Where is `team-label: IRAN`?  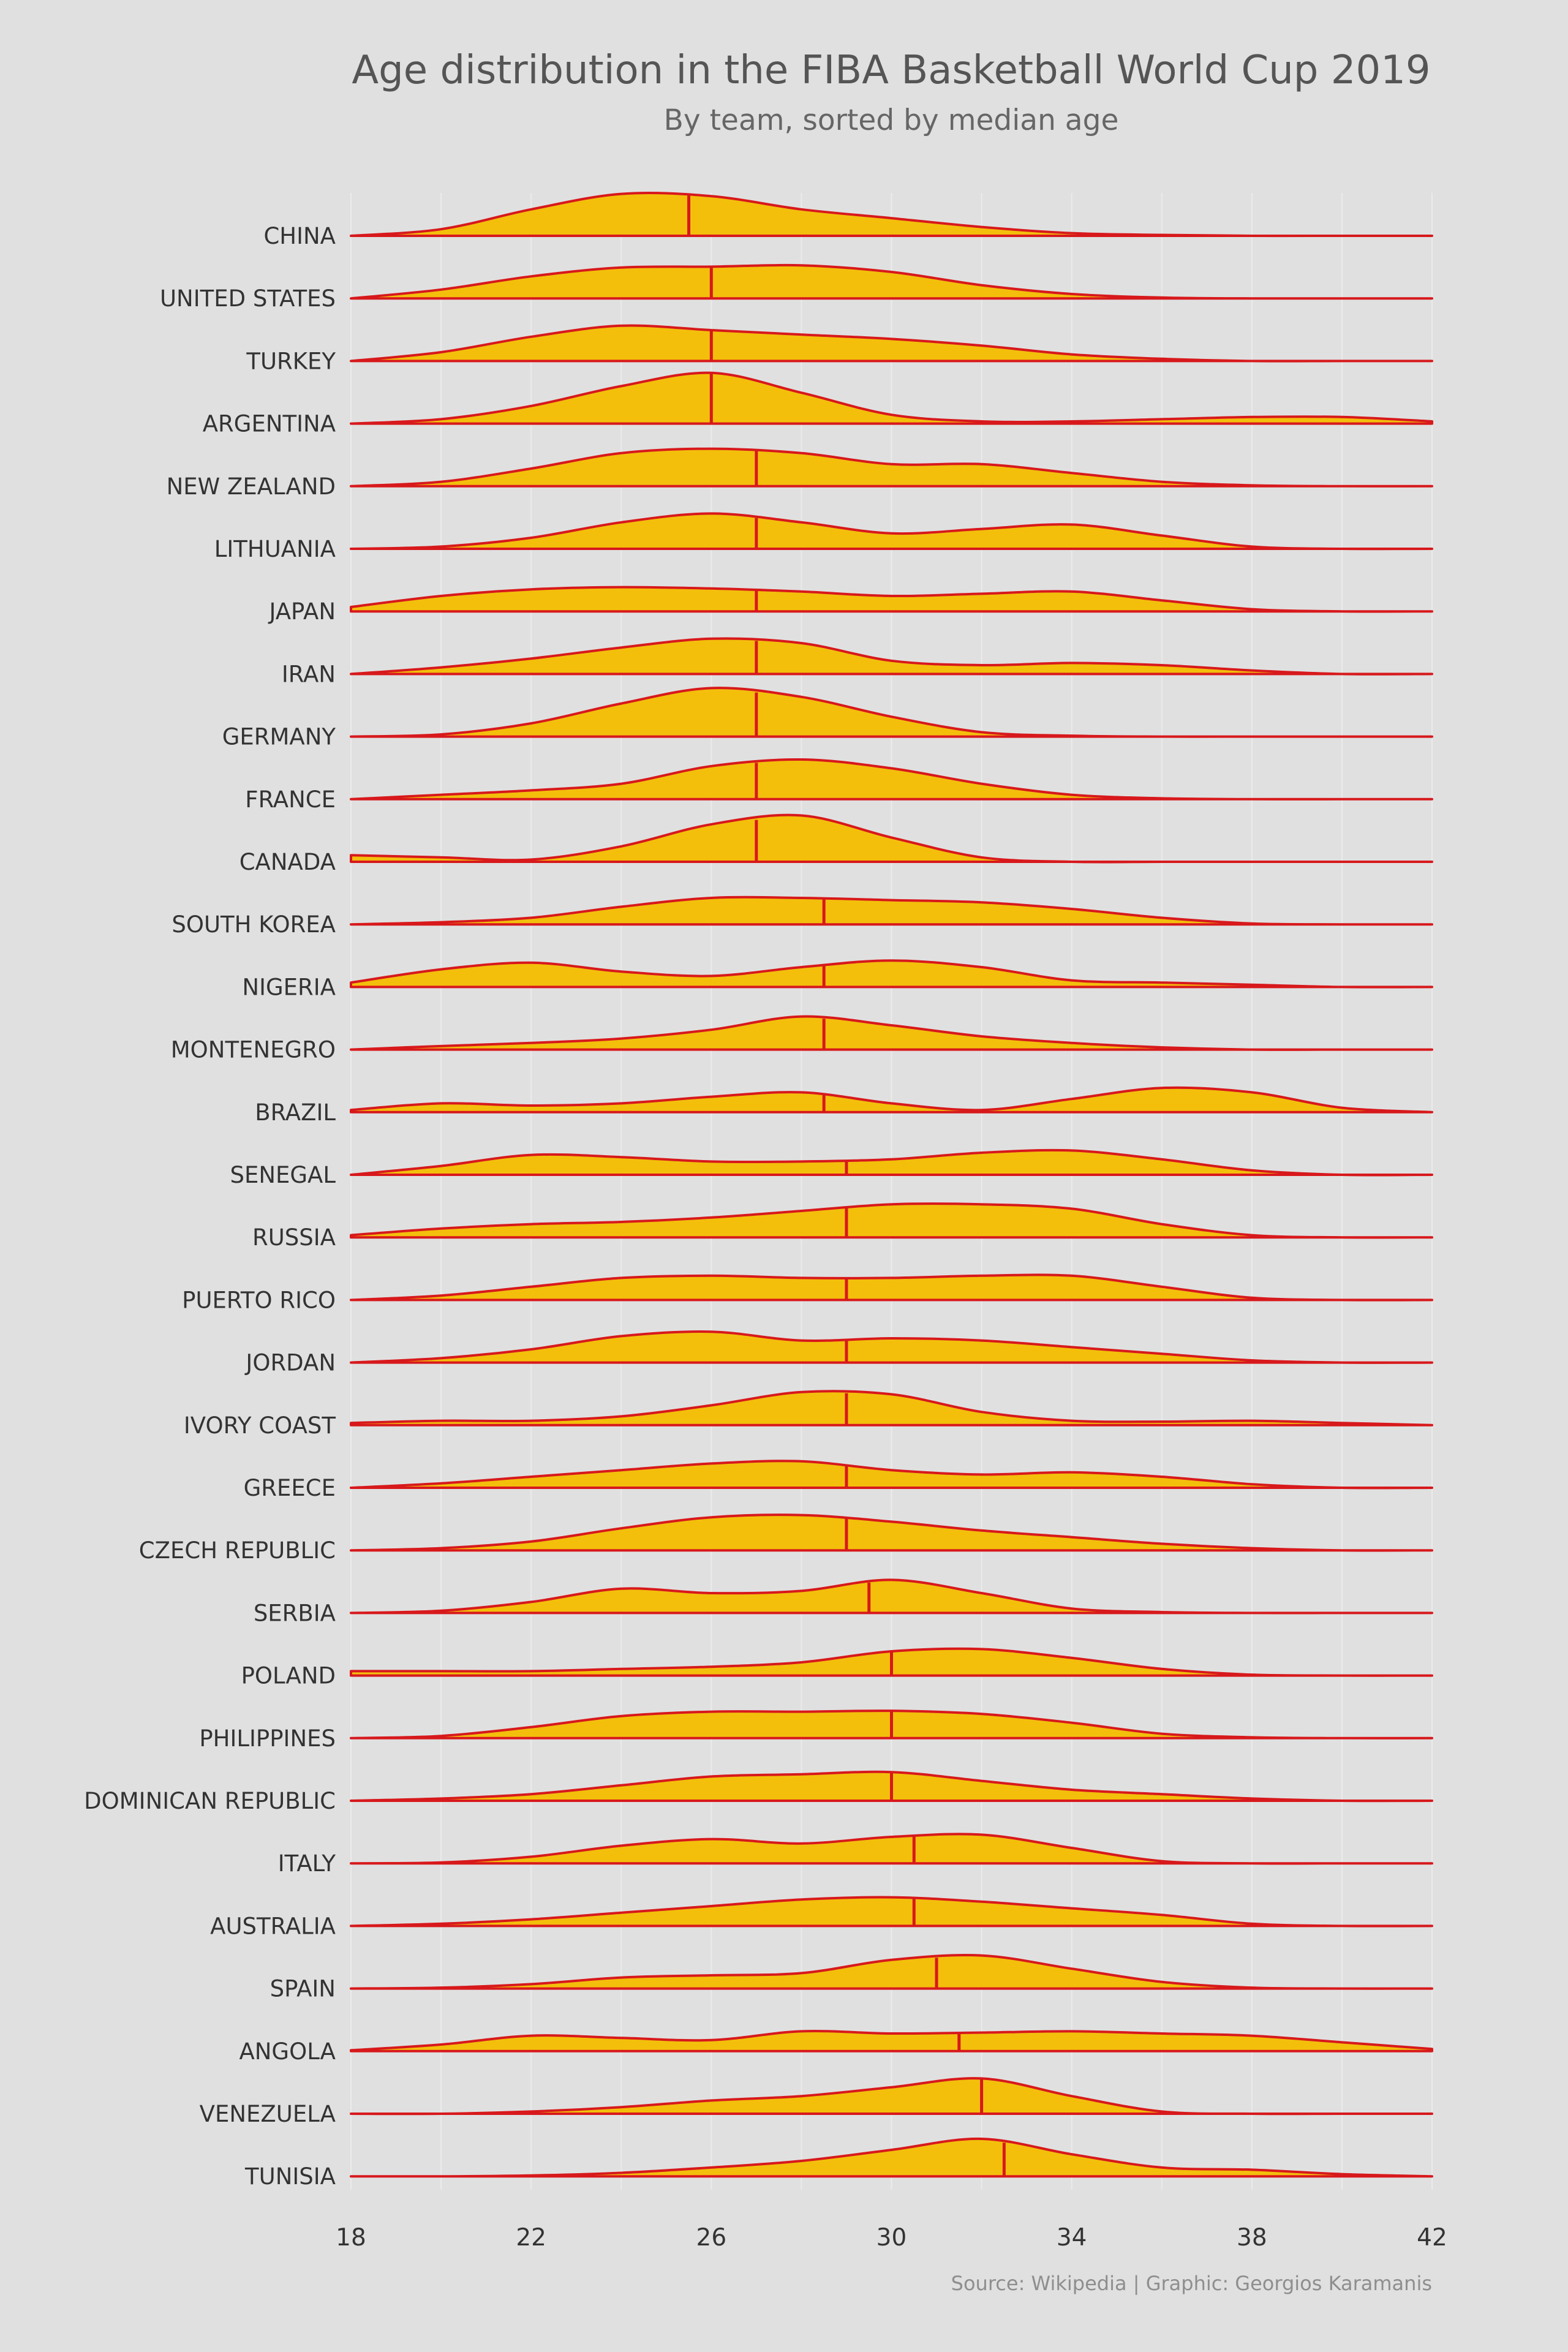 team-label: IRAN is located at coordinates (309, 674).